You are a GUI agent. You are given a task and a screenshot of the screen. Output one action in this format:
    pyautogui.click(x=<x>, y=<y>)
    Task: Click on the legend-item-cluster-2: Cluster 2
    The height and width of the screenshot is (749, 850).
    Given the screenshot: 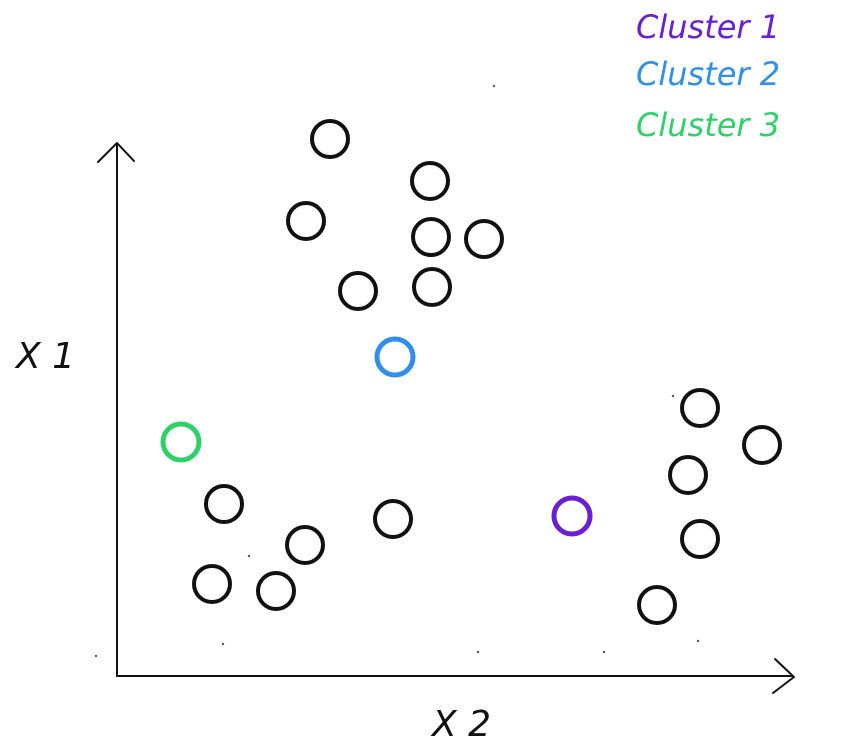 What is the action you would take?
    pyautogui.click(x=708, y=74)
    